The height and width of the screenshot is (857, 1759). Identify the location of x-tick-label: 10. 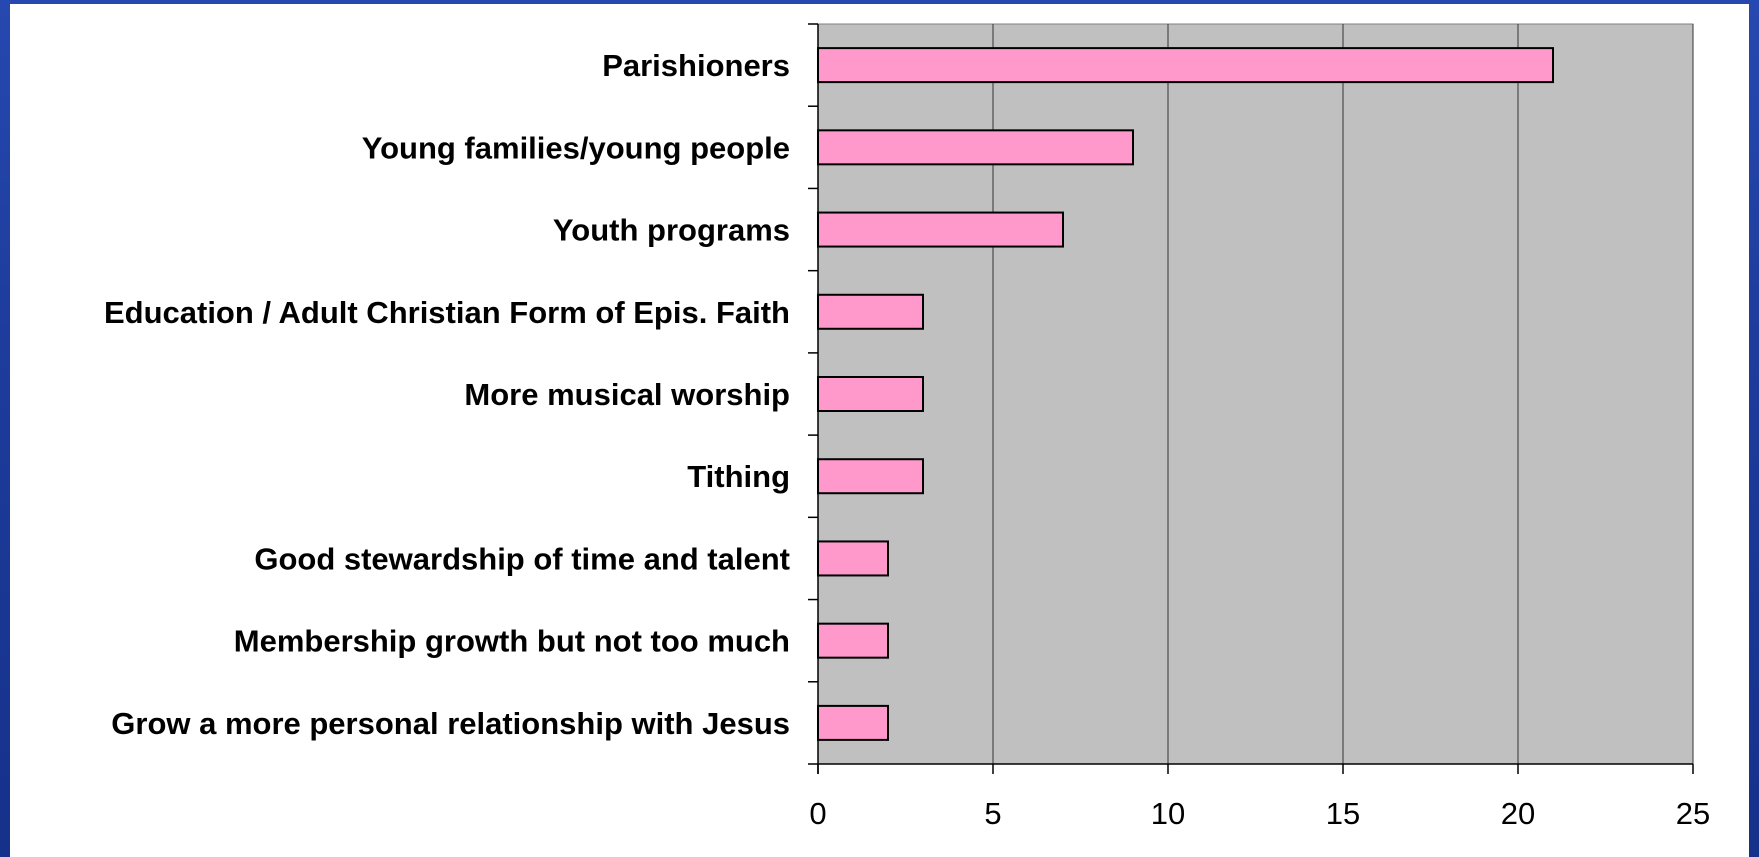
(1168, 813).